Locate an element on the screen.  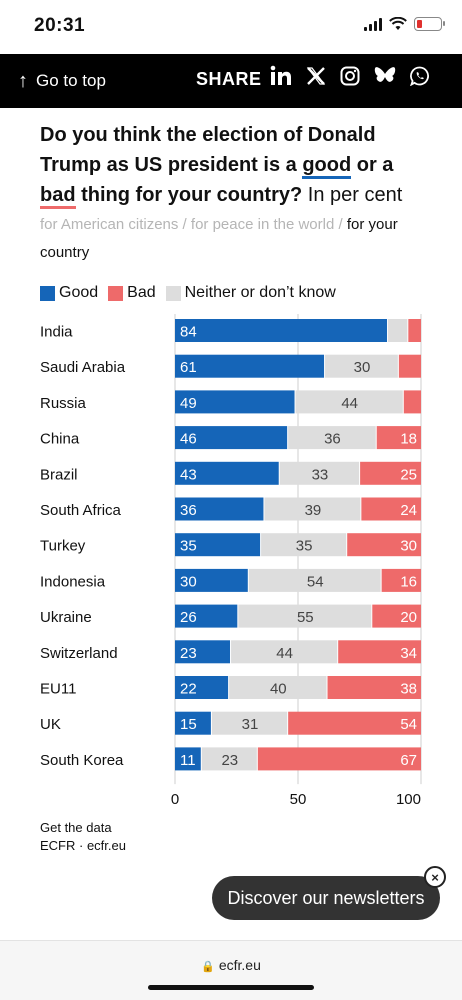
home-indicator is located at coordinates (231, 987).